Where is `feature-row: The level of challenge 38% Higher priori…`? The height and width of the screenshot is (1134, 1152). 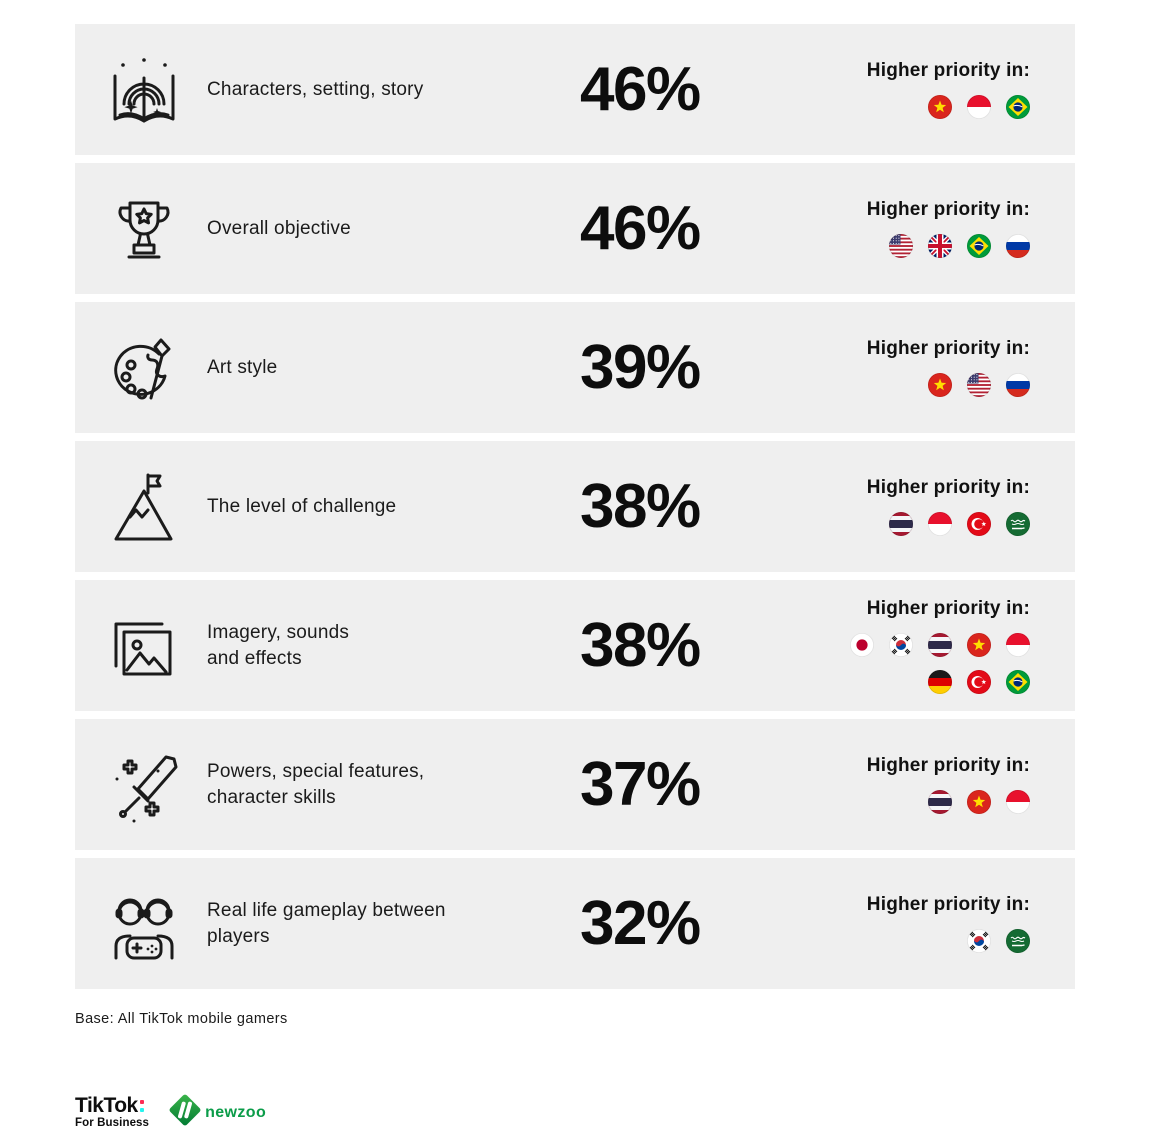
feature-row: The level of challenge 38% Higher priori… is located at coordinates (575, 506).